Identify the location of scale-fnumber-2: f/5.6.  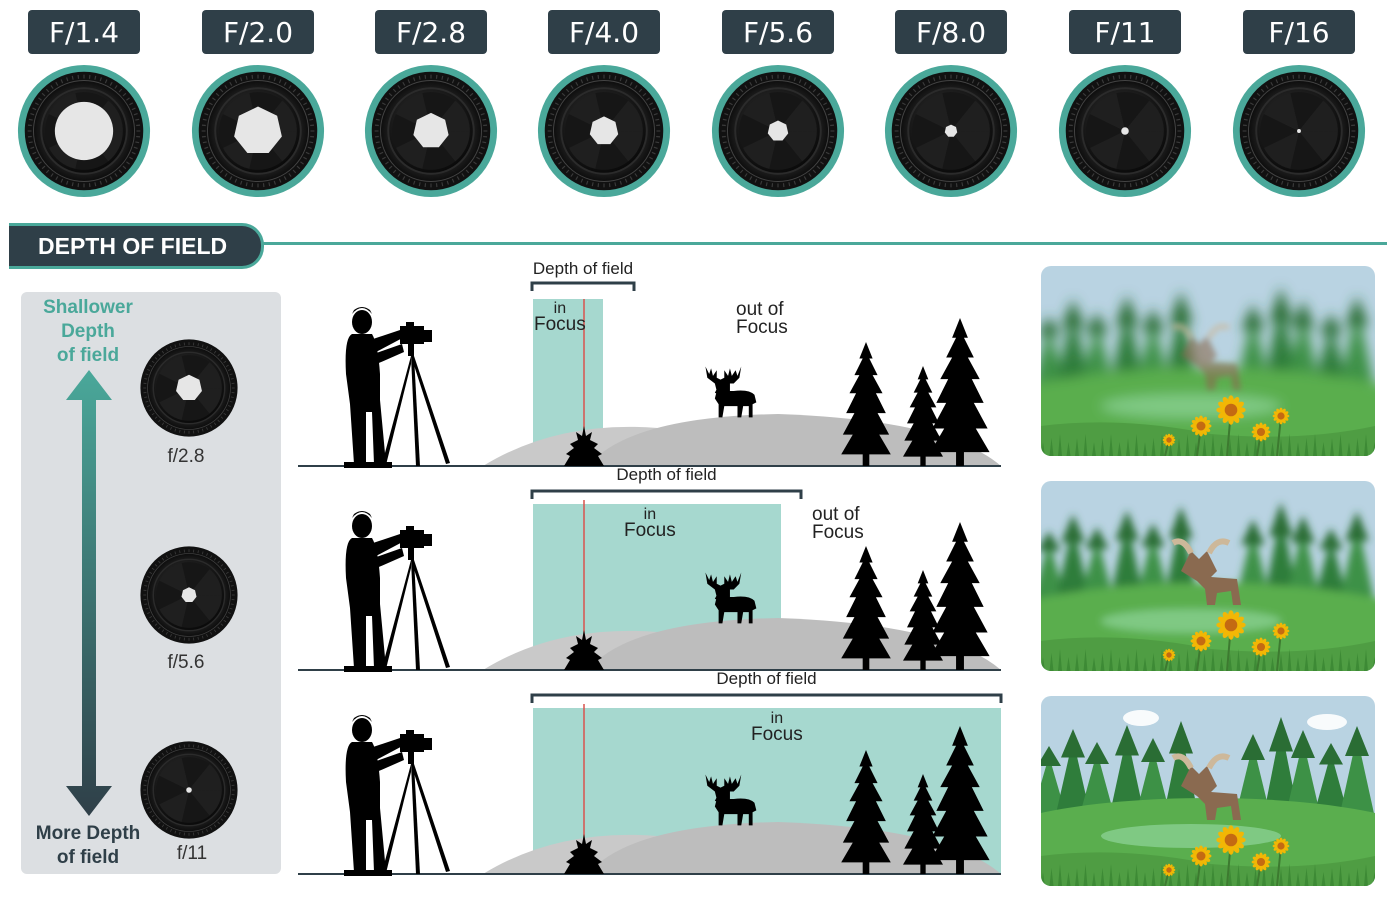
(186, 662).